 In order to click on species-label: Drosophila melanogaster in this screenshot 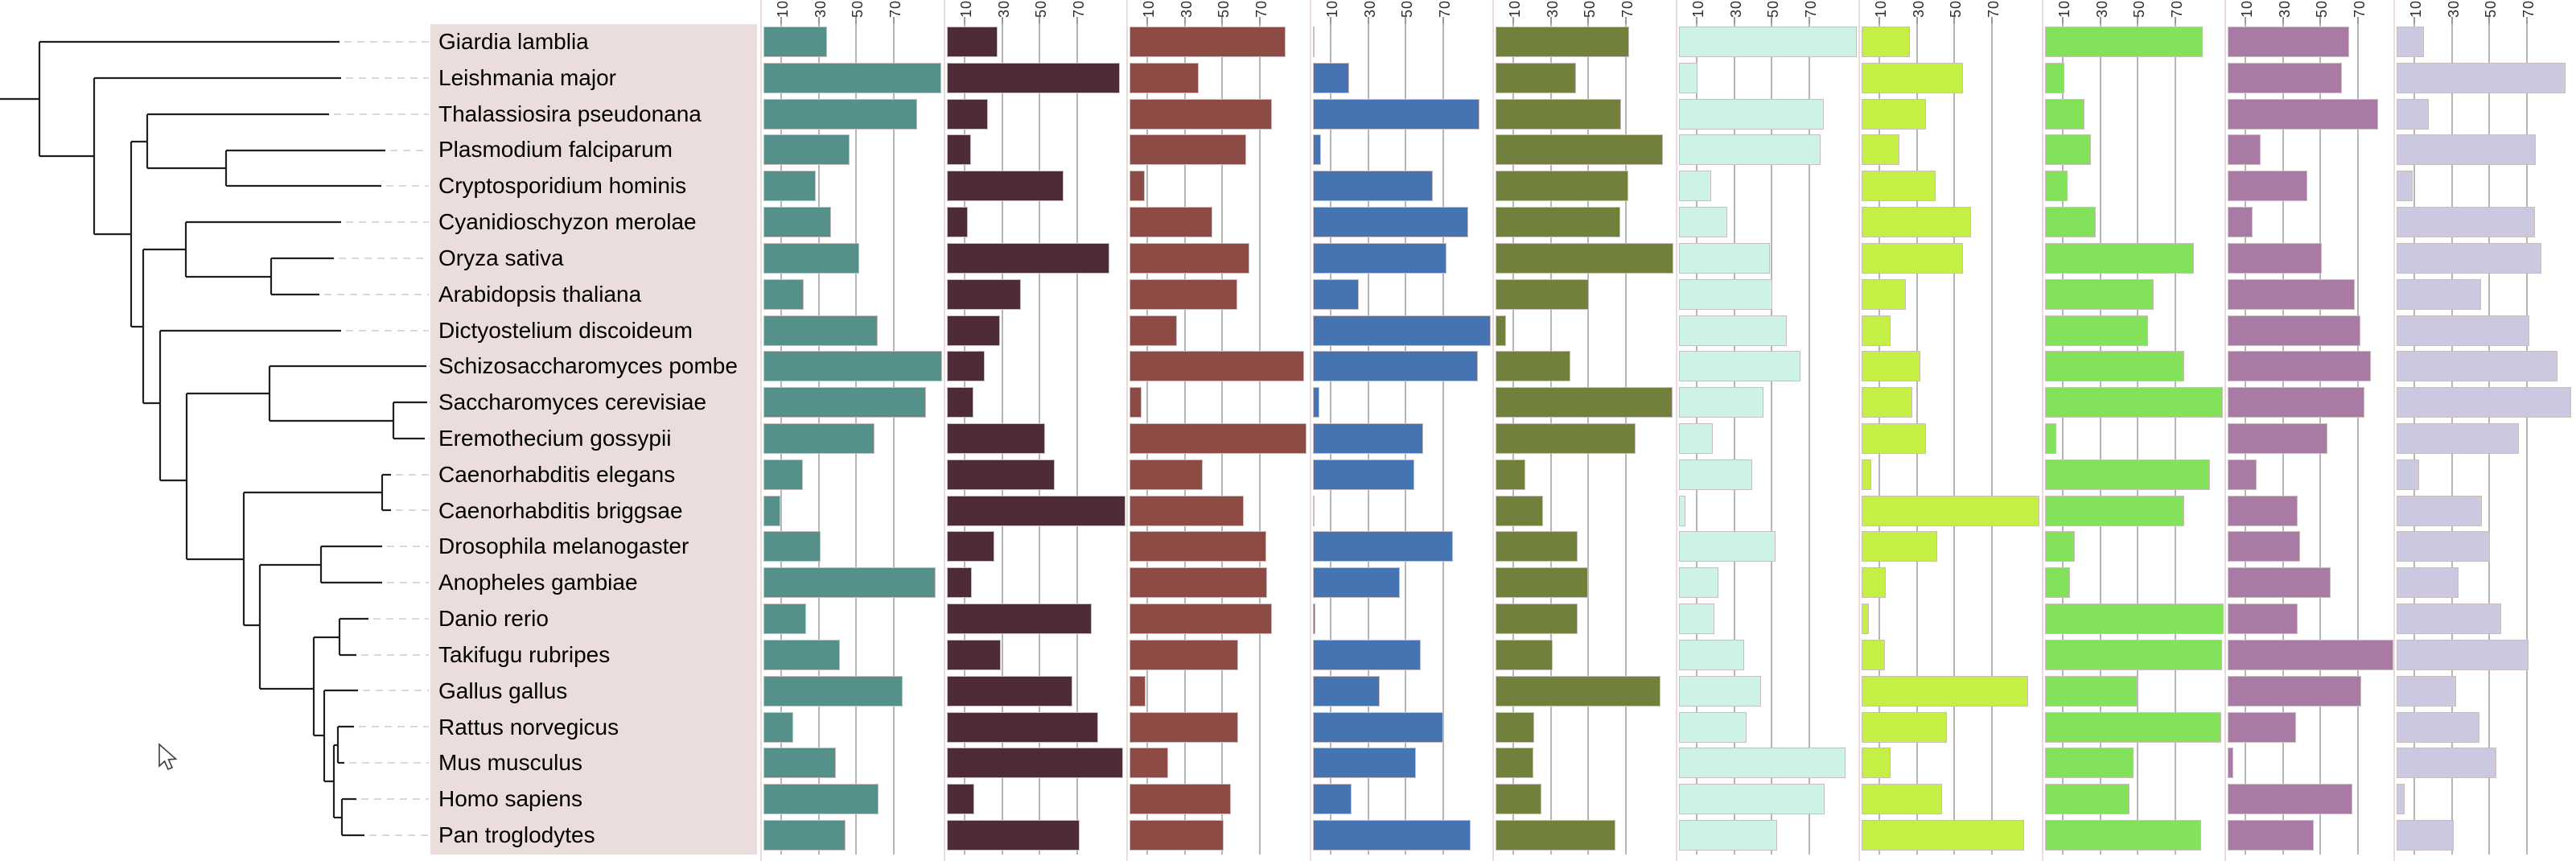, I will do `click(563, 546)`.